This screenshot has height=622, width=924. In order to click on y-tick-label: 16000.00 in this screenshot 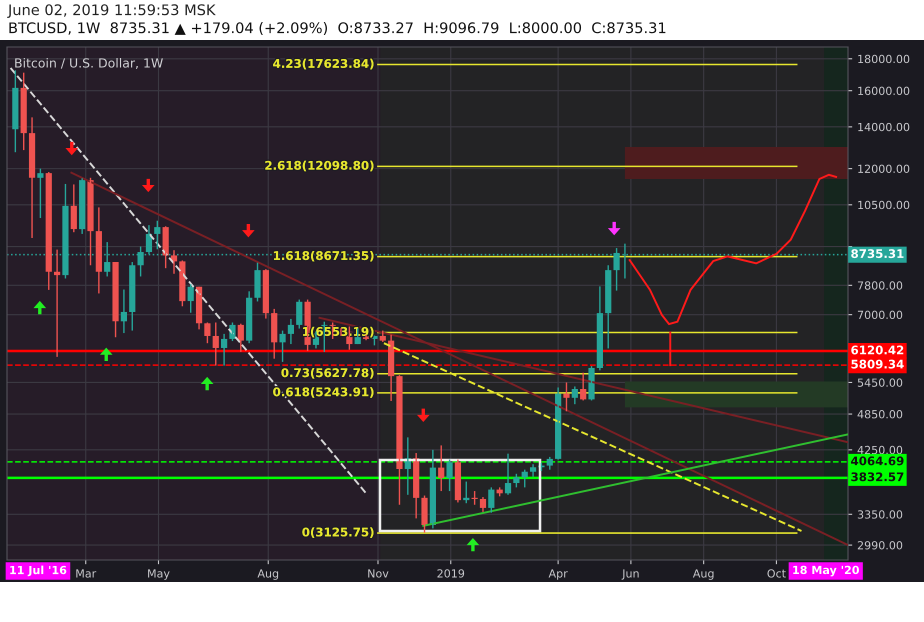, I will do `click(884, 91)`.